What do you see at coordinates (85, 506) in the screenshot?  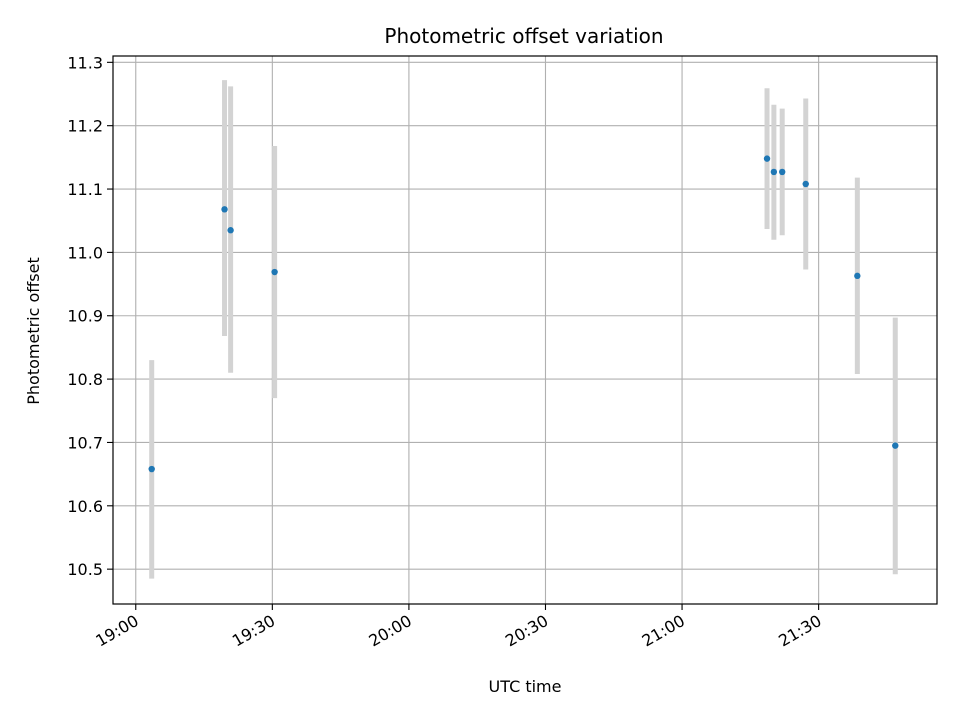 I see `y-tick-label: 10.6` at bounding box center [85, 506].